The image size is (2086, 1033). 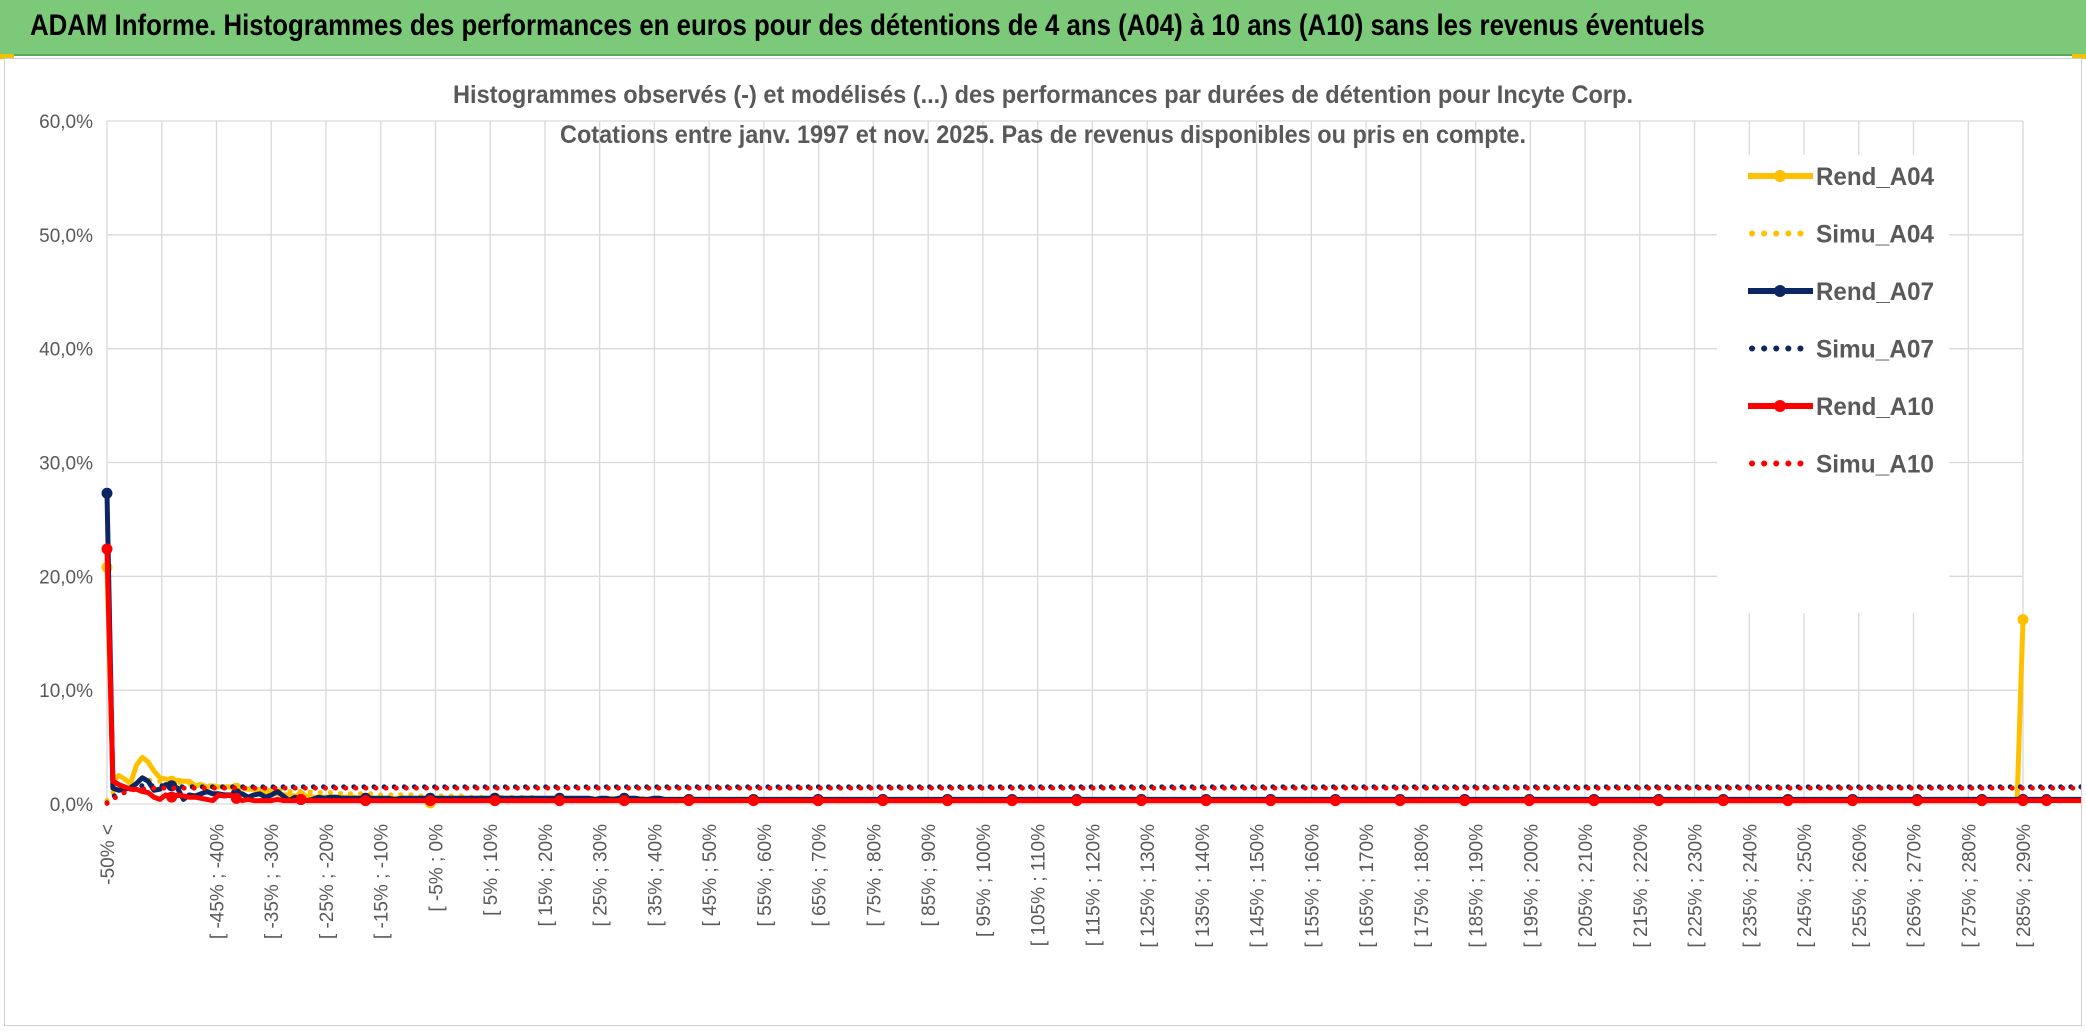 What do you see at coordinates (2079, 56) in the screenshot?
I see `corner-marker-top-right` at bounding box center [2079, 56].